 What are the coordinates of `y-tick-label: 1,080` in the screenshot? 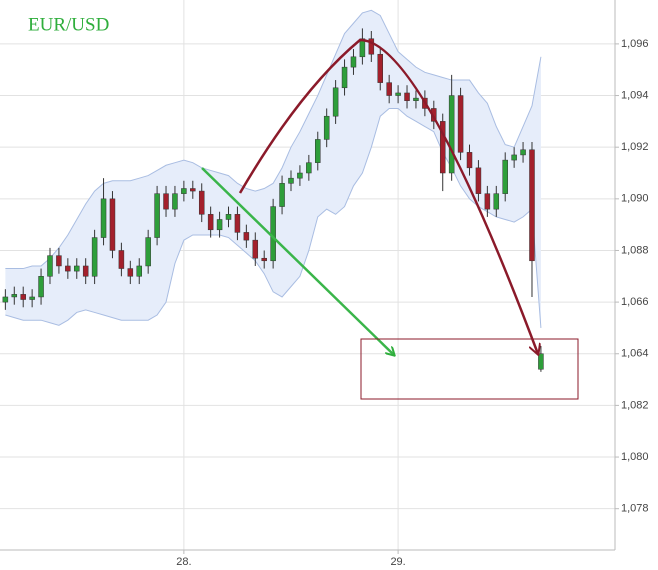 It's located at (635, 457).